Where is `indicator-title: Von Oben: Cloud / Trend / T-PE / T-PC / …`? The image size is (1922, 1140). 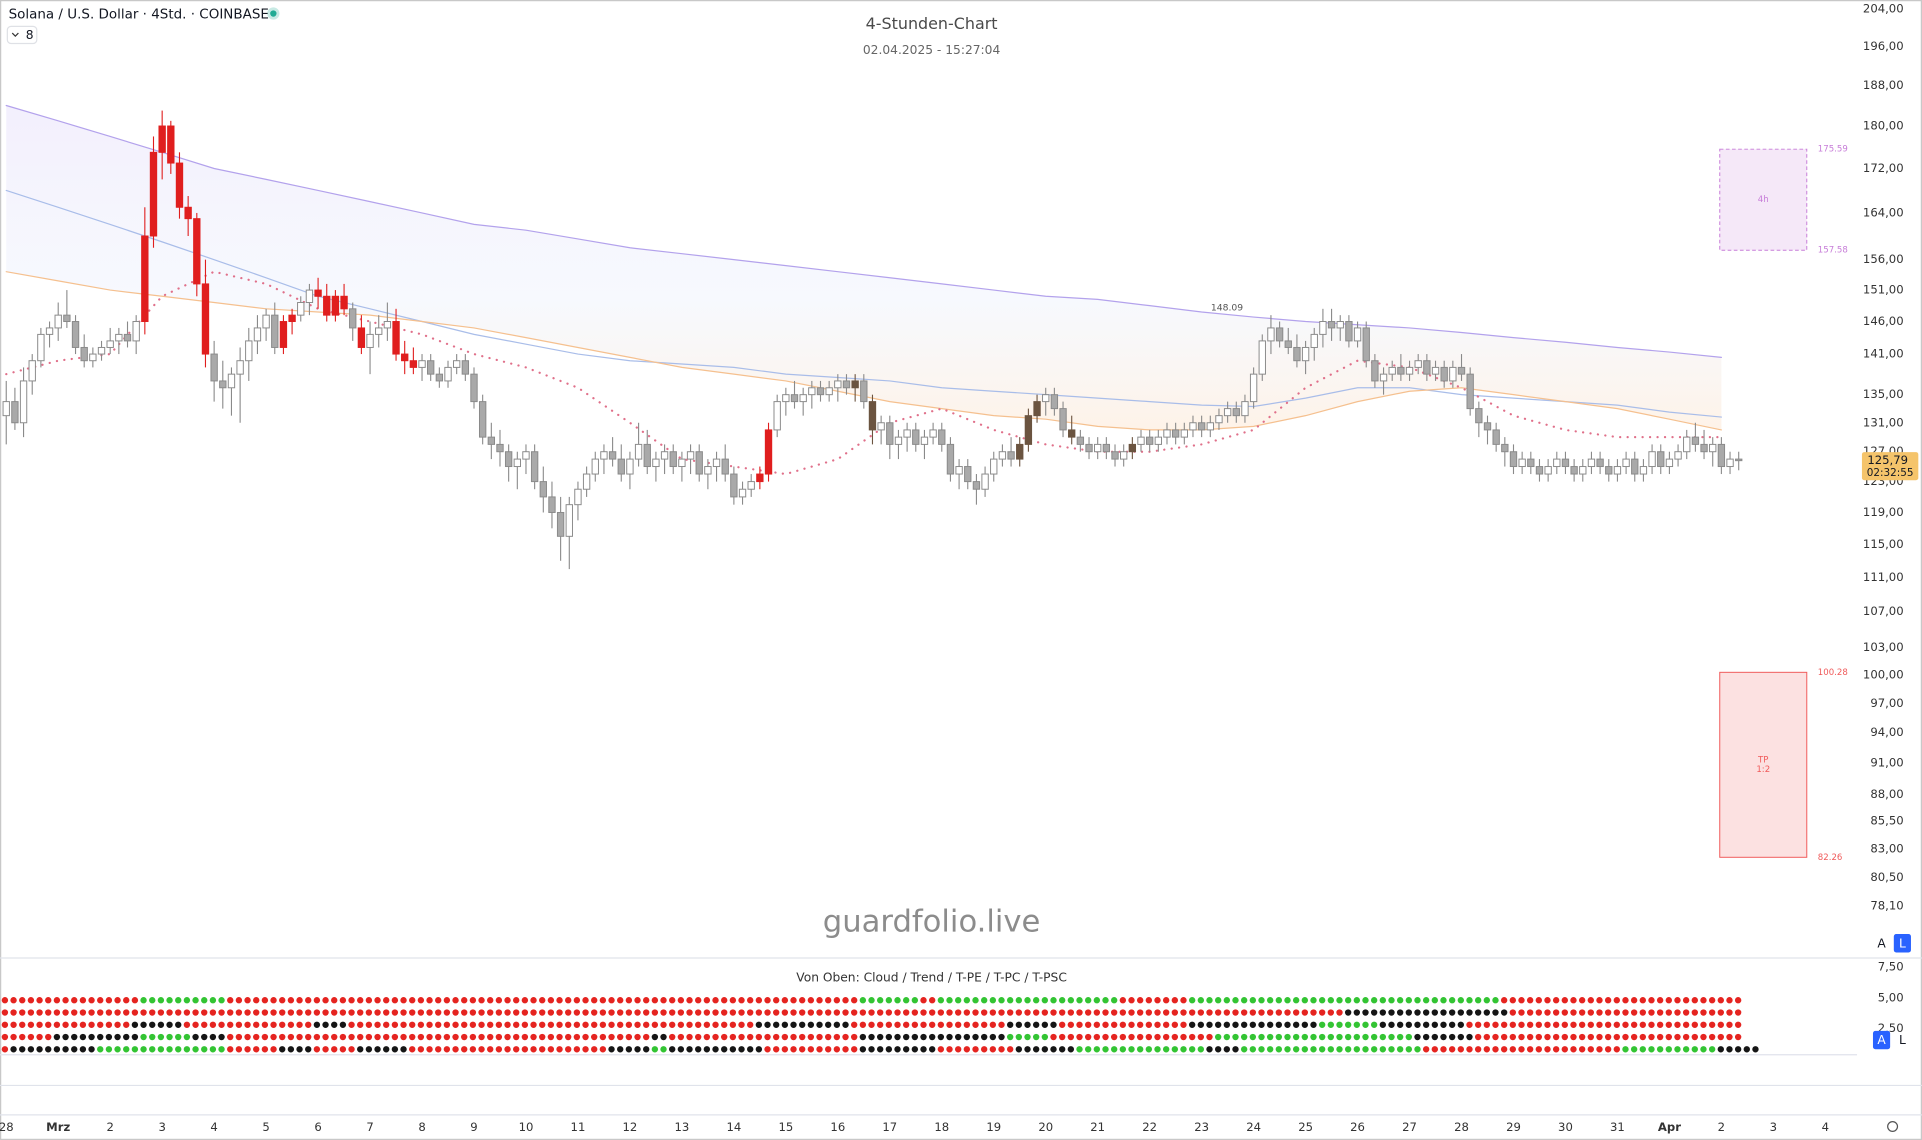
indicator-title: Von Oben: Cloud / Trend / T-PE / T-PC / … is located at coordinates (931, 978).